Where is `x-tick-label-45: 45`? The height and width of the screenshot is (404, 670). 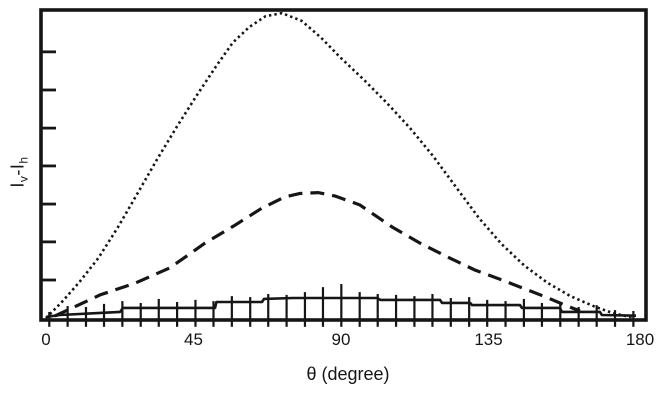
x-tick-label-45: 45 is located at coordinates (193, 339).